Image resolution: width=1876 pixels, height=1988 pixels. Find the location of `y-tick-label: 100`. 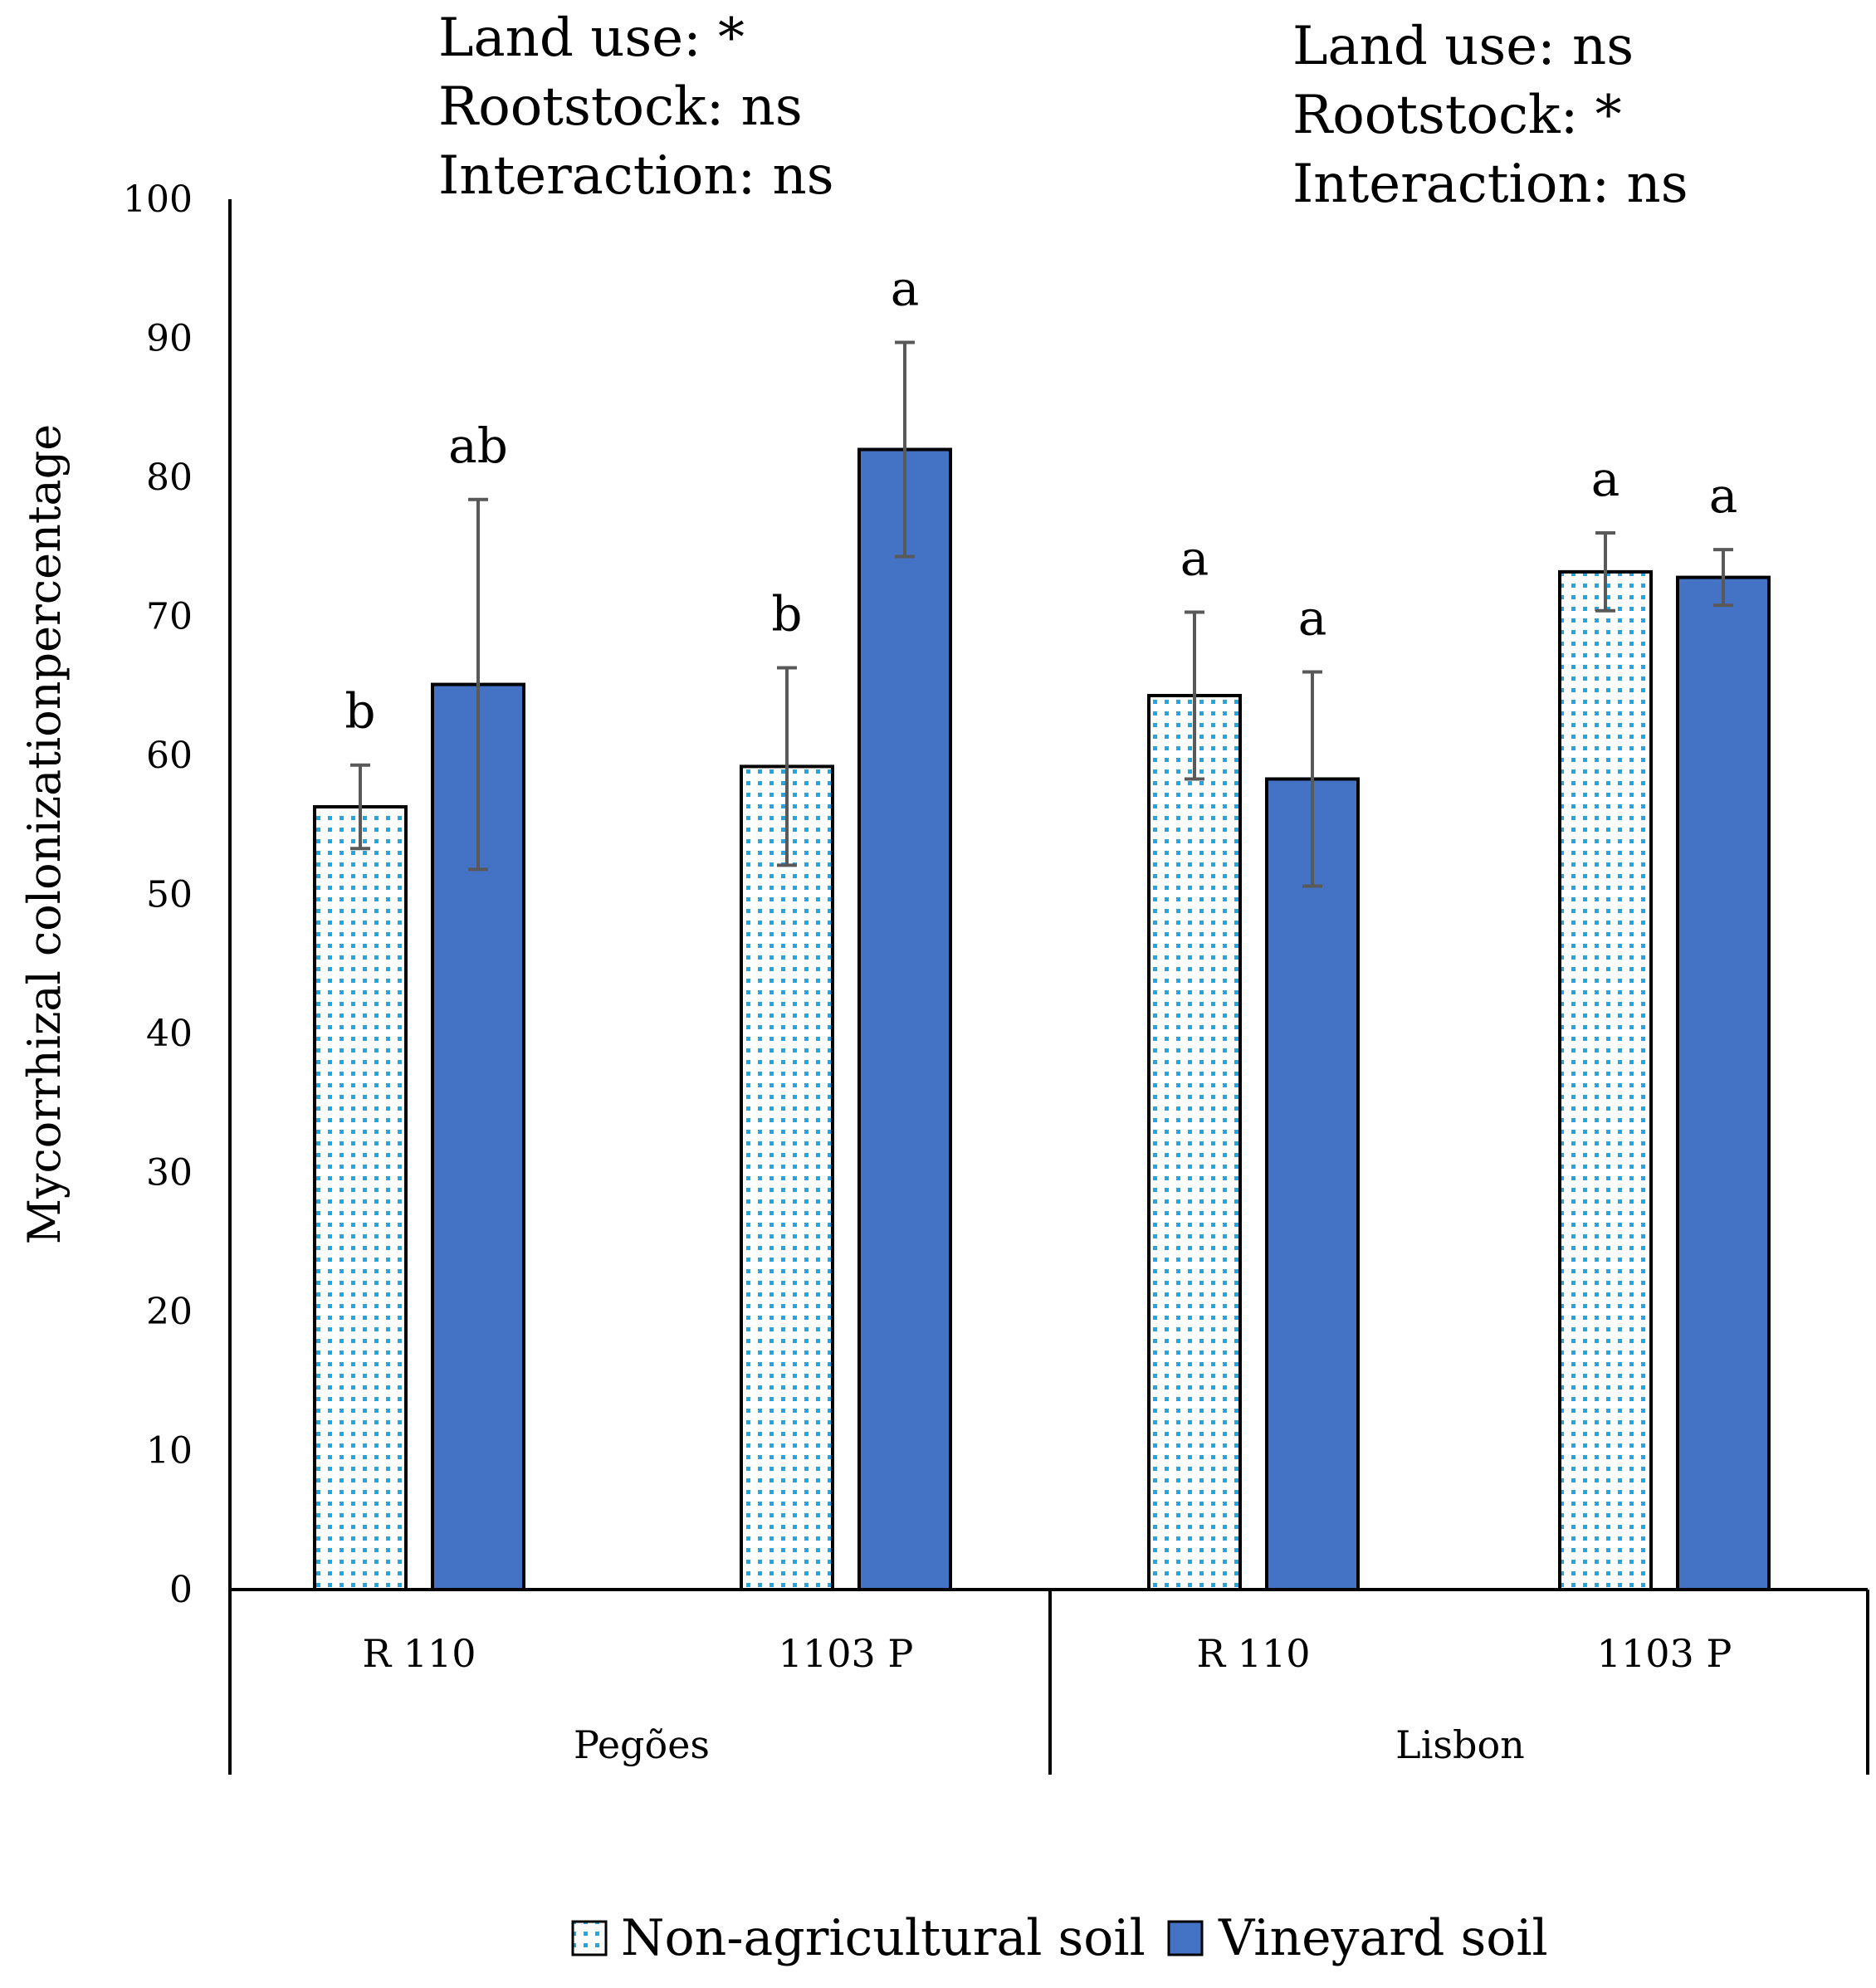

y-tick-label: 100 is located at coordinates (158, 200).